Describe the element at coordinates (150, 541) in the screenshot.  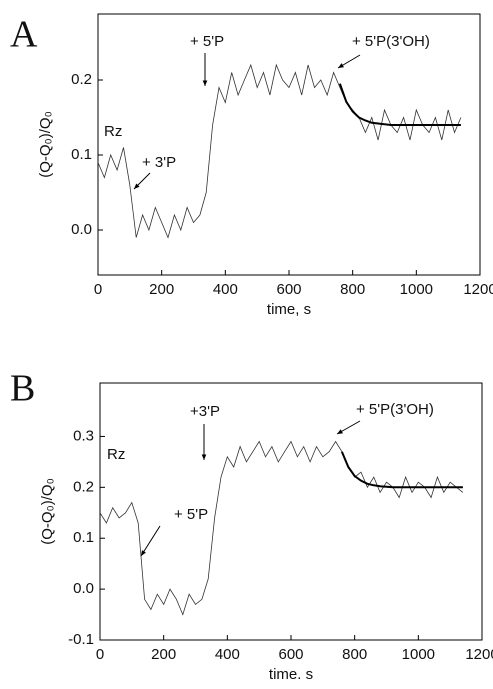
I see `arrow` at that location.